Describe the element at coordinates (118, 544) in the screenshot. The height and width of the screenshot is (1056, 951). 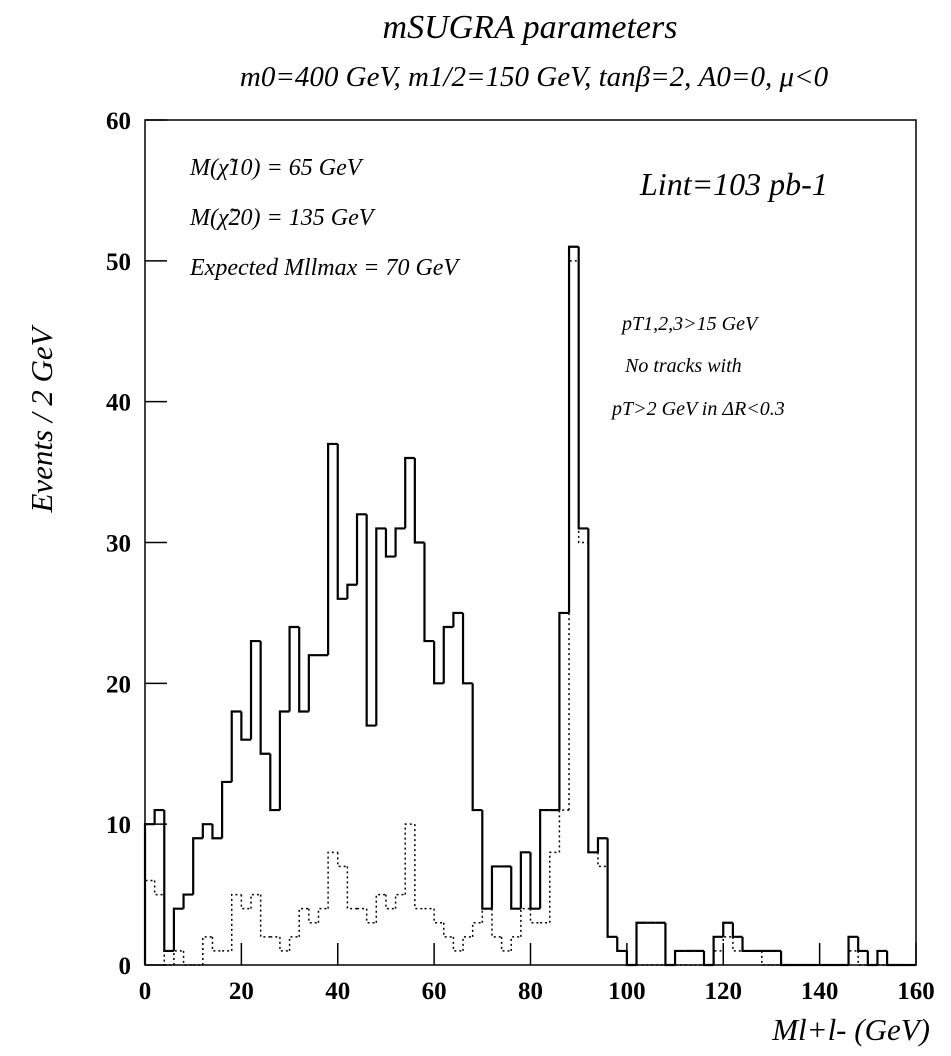
I see `y-tick-label: 30` at that location.